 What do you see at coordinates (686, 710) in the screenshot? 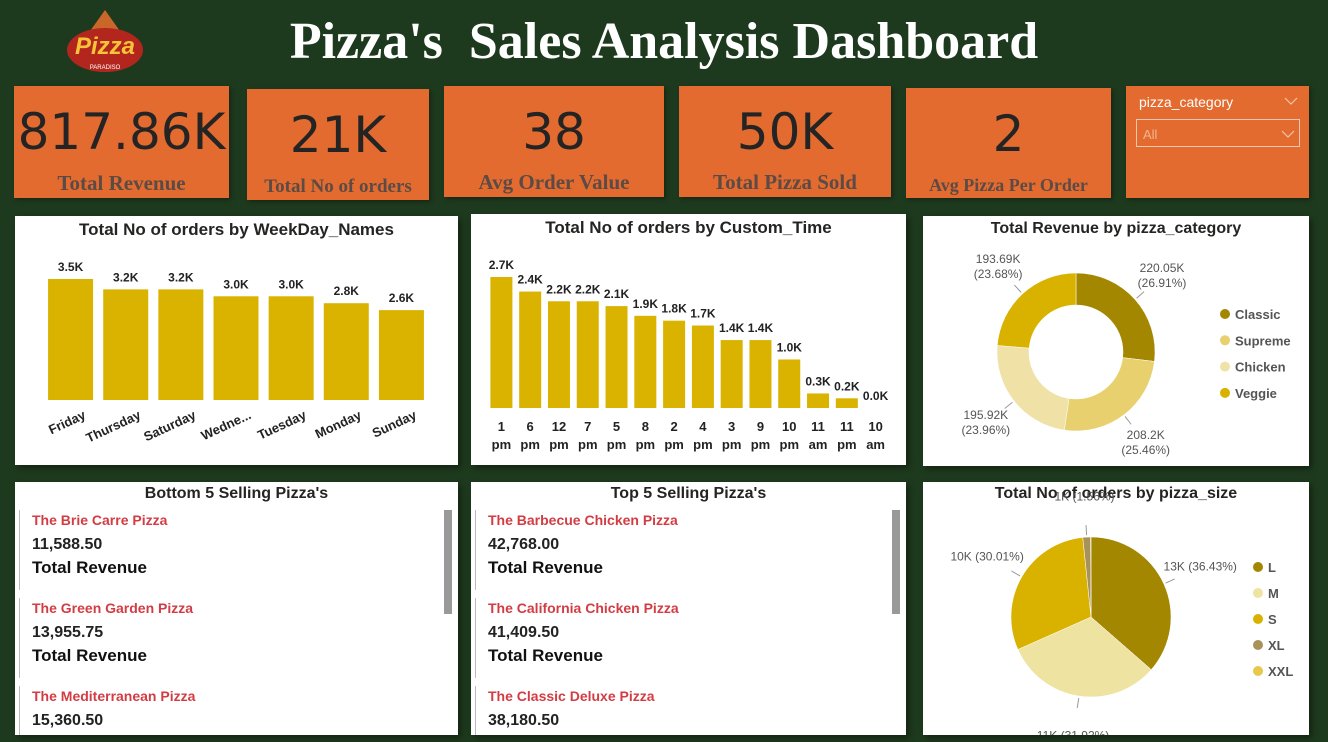
I see `list-item: The Classic Deluxe Pizza 38,180.50` at bounding box center [686, 710].